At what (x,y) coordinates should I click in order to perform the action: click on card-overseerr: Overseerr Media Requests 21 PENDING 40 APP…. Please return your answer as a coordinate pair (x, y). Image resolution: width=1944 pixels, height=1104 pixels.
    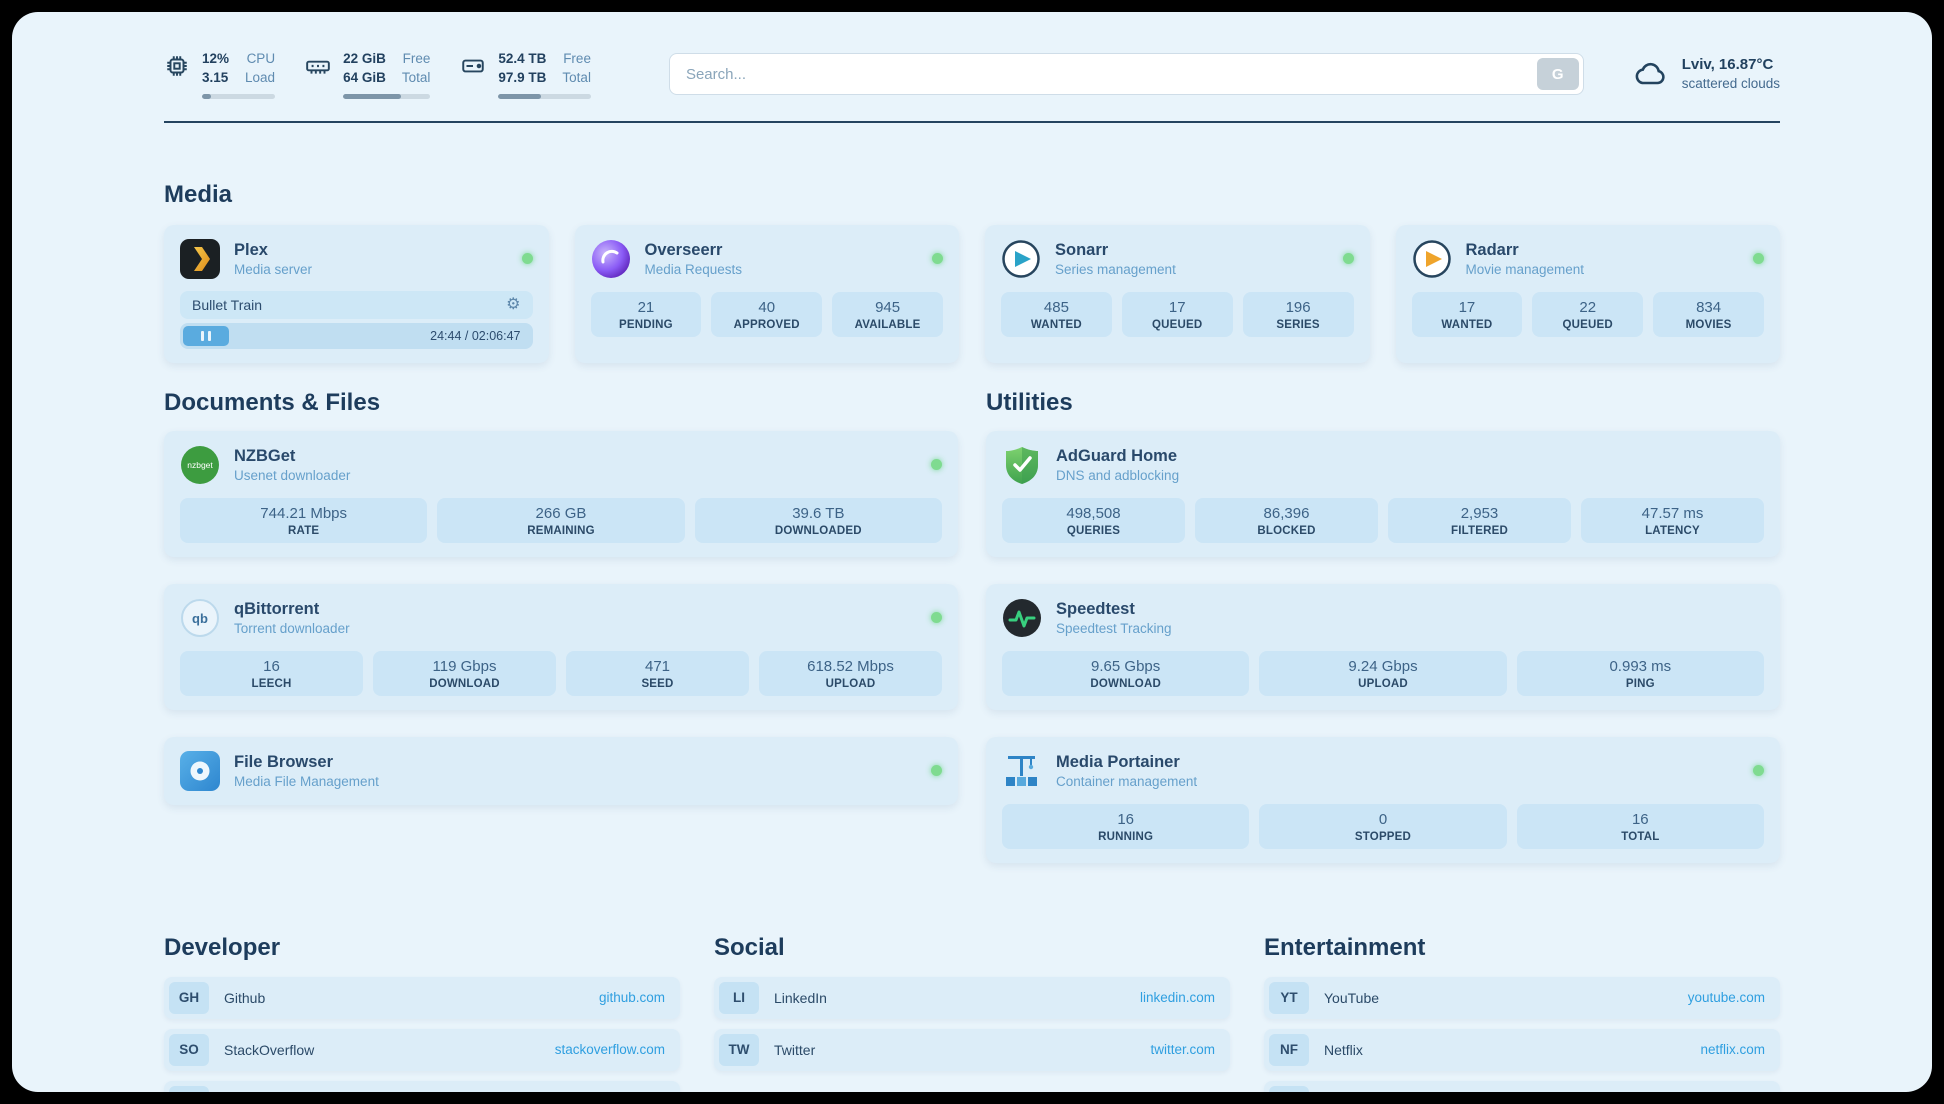
    Looking at the image, I should click on (766, 293).